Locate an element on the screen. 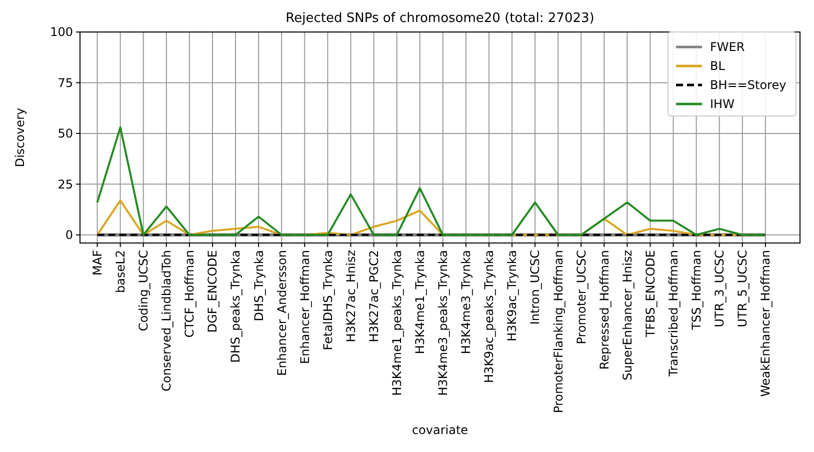 The image size is (814, 452). y-tick-label: 100 is located at coordinates (61, 32).